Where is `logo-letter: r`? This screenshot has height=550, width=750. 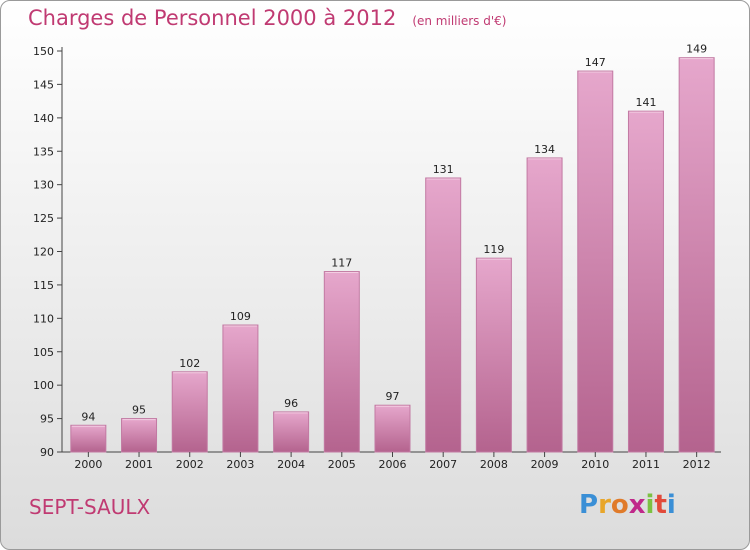 logo-letter: r is located at coordinates (604, 505).